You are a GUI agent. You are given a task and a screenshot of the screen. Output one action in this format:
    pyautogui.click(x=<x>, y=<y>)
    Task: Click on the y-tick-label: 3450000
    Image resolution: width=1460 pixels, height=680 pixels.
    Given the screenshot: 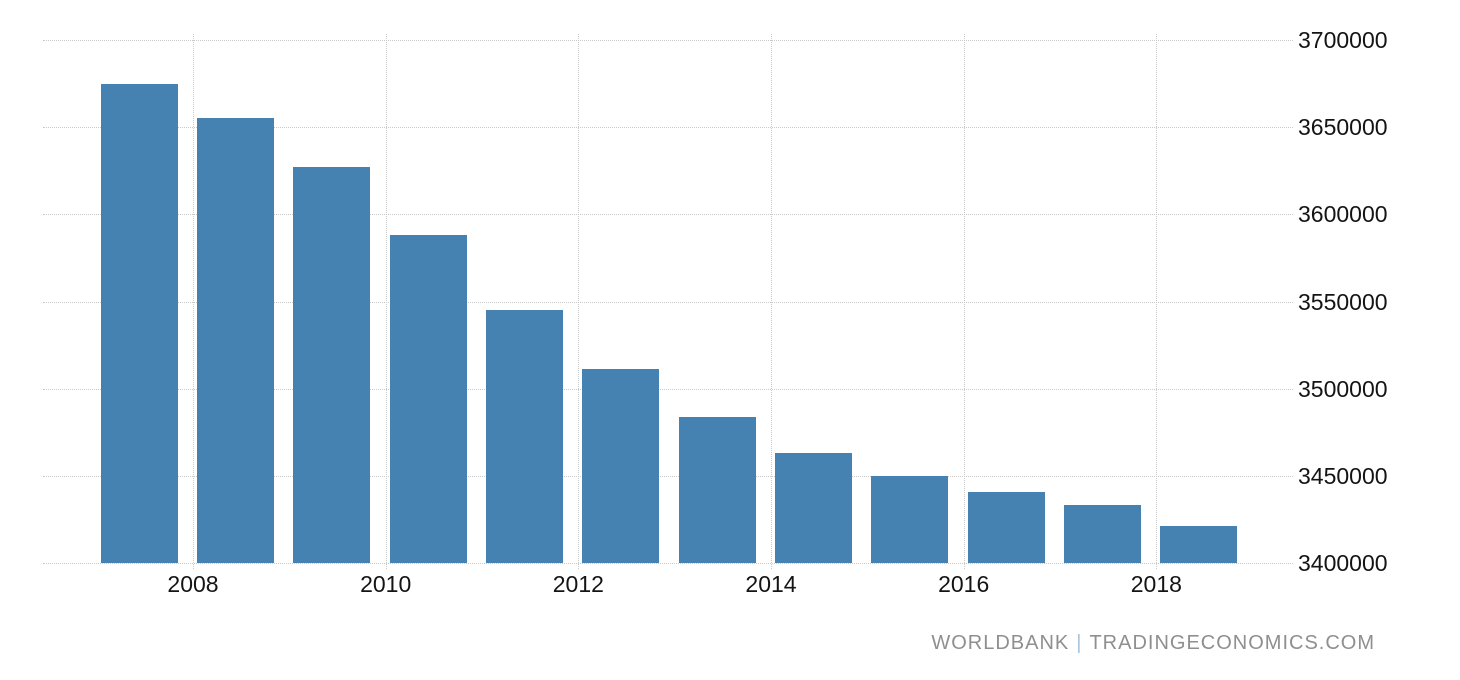 What is the action you would take?
    pyautogui.click(x=1343, y=475)
    